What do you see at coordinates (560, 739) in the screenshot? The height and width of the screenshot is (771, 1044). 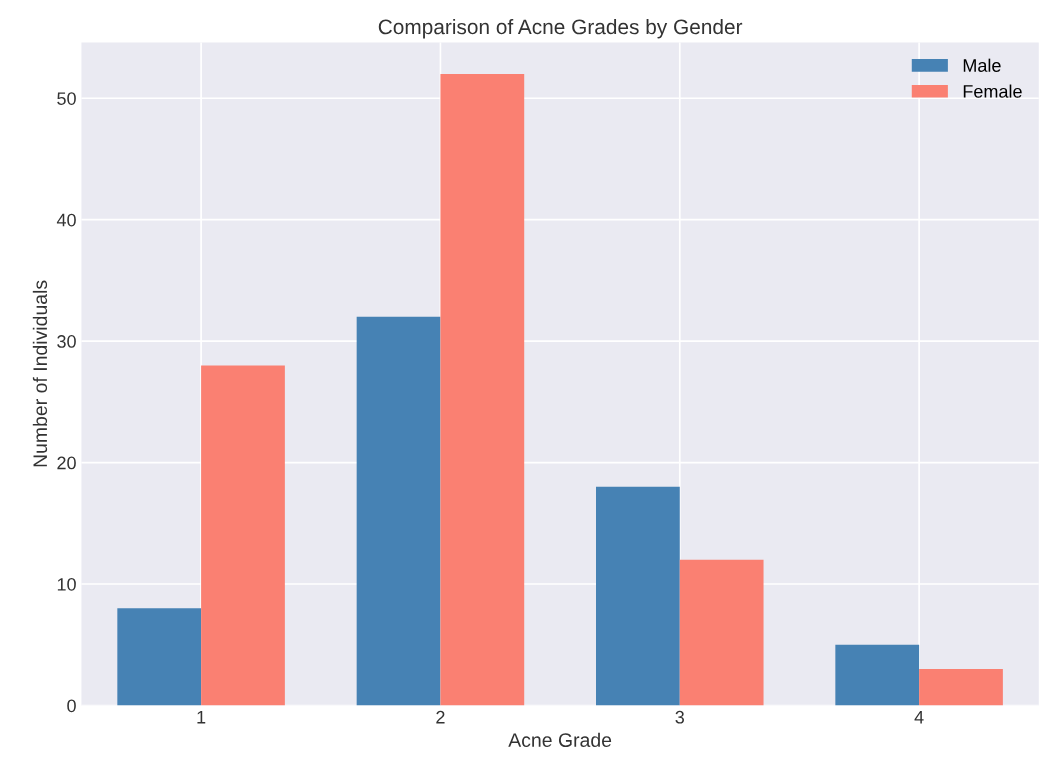 I see `x-axis-title: Acne Grade` at bounding box center [560, 739].